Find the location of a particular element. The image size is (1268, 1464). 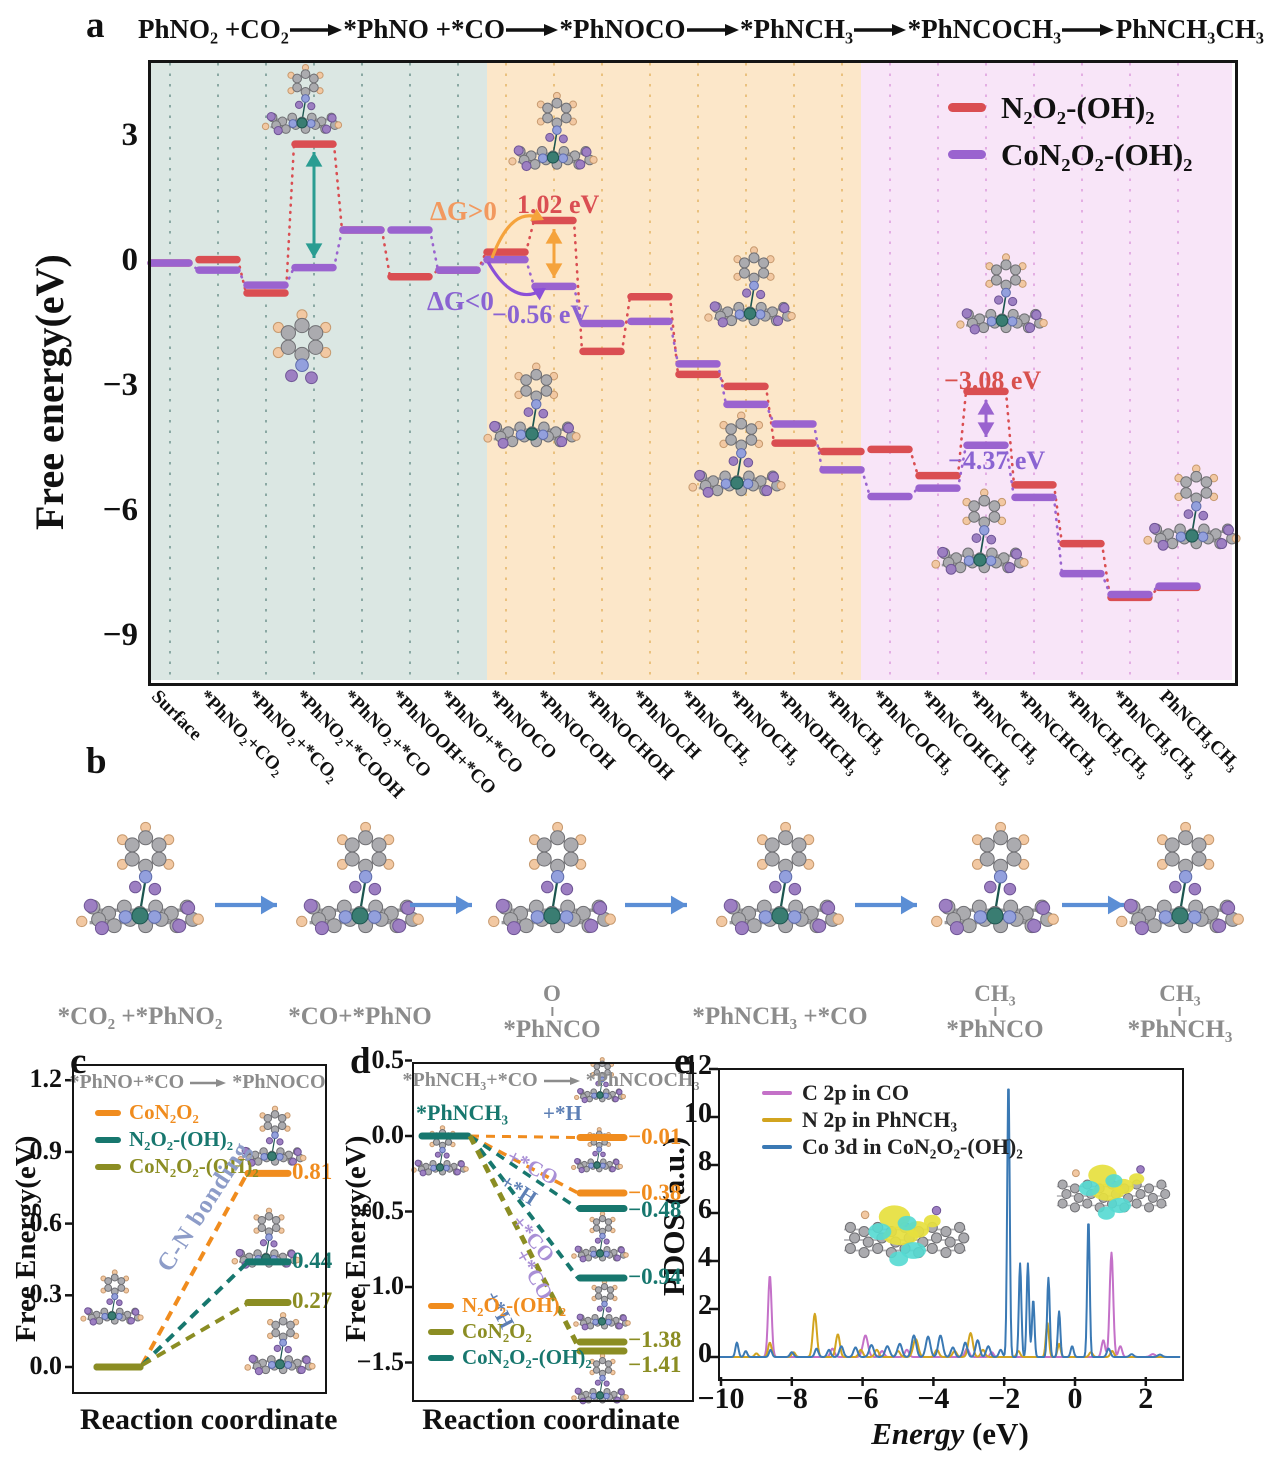

panel-e-label: e is located at coordinates (682, 1061).